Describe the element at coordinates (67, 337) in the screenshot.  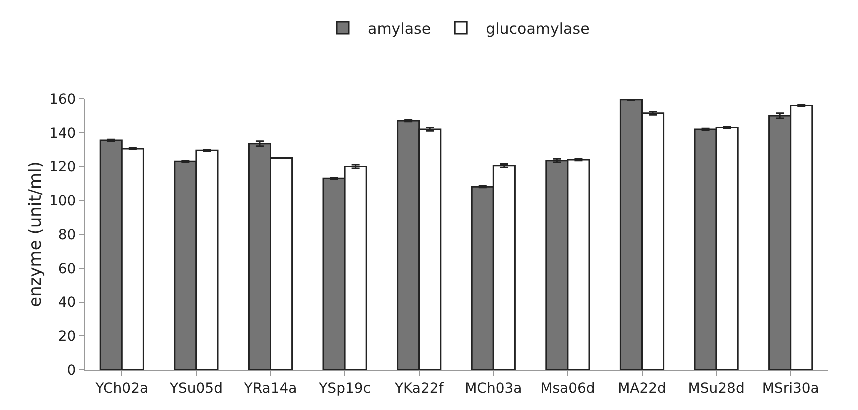
I see `y-tick-label: 20` at that location.